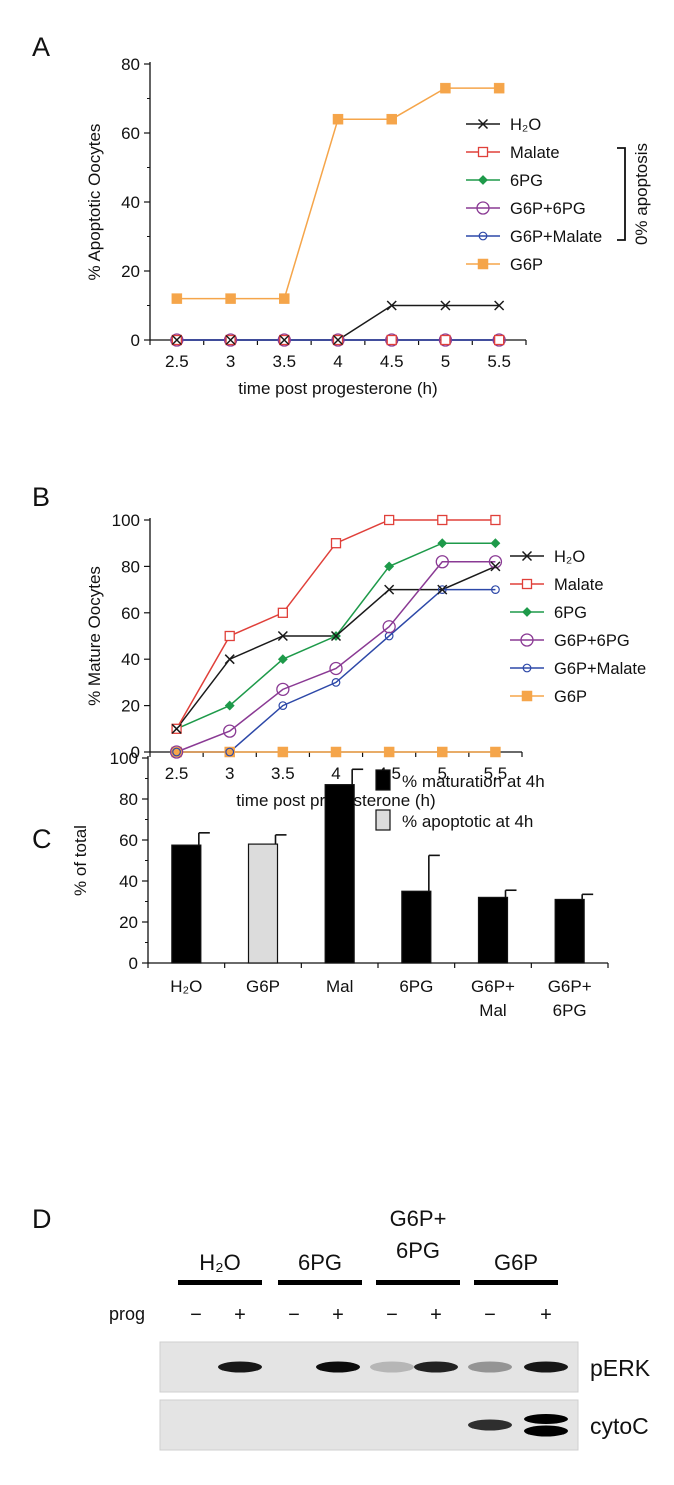 The width and height of the screenshot is (674, 1485). Describe the element at coordinates (42, 1219) in the screenshot. I see `panel-label-d: D` at that location.